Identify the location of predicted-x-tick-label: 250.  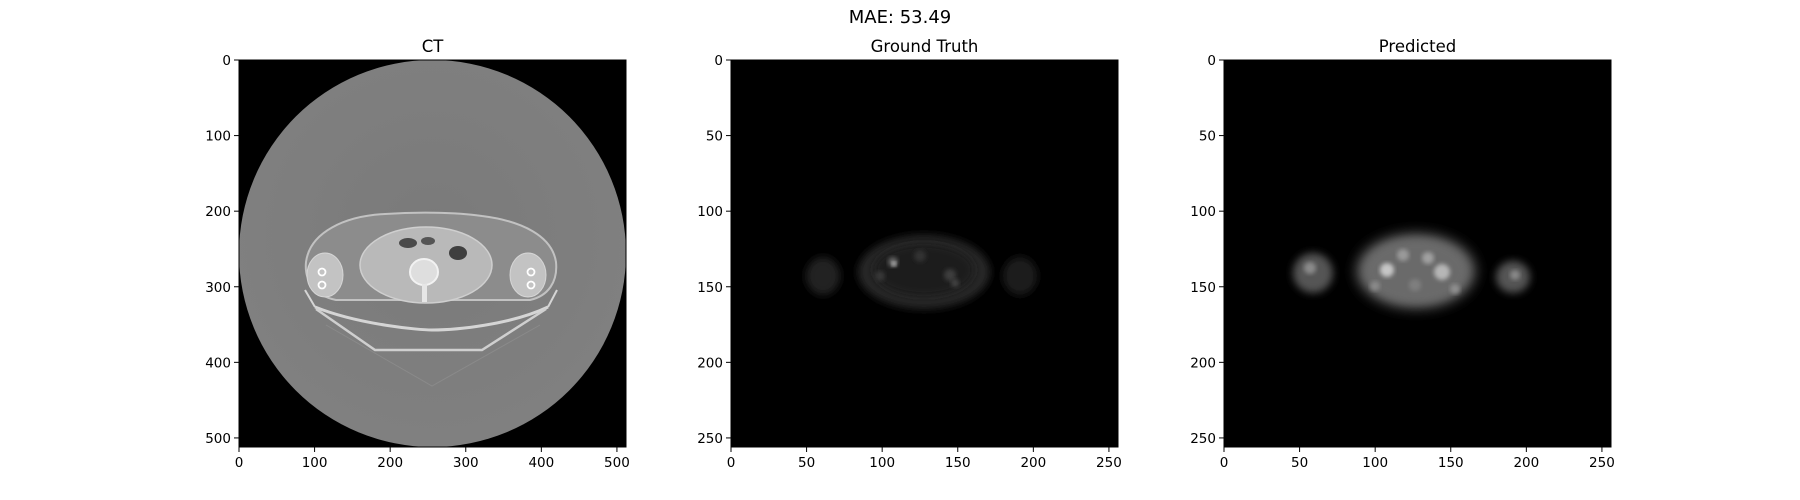
(1602, 463).